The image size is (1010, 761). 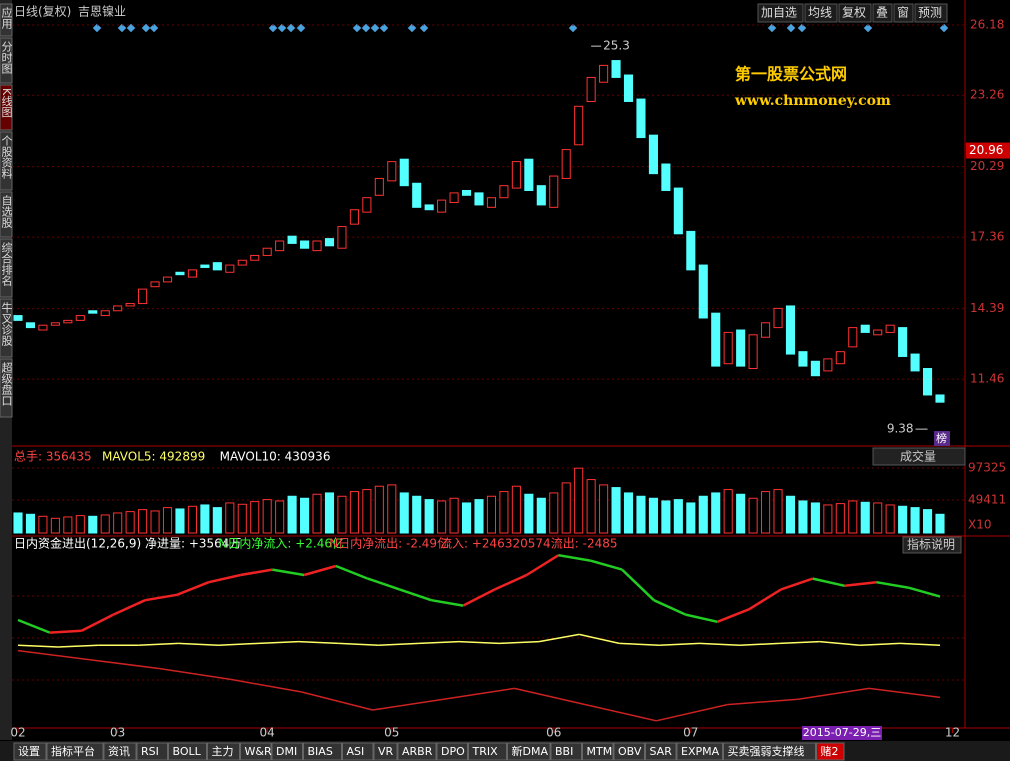 What do you see at coordinates (987, 24) in the screenshot?
I see `y-tick-label: 26.18` at bounding box center [987, 24].